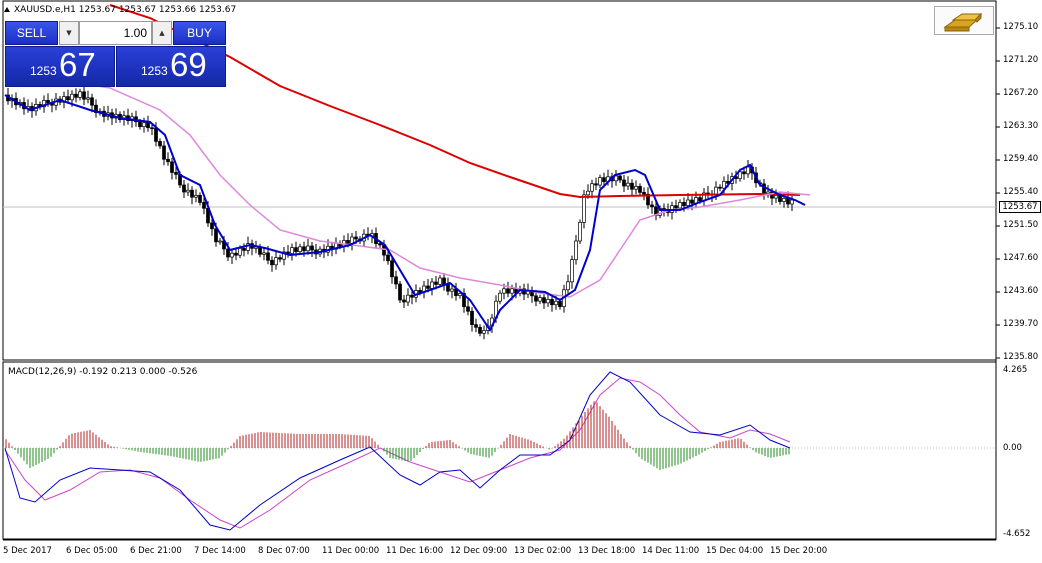  What do you see at coordinates (220, 551) in the screenshot?
I see `time-label: 7 Dec 14:00` at bounding box center [220, 551].